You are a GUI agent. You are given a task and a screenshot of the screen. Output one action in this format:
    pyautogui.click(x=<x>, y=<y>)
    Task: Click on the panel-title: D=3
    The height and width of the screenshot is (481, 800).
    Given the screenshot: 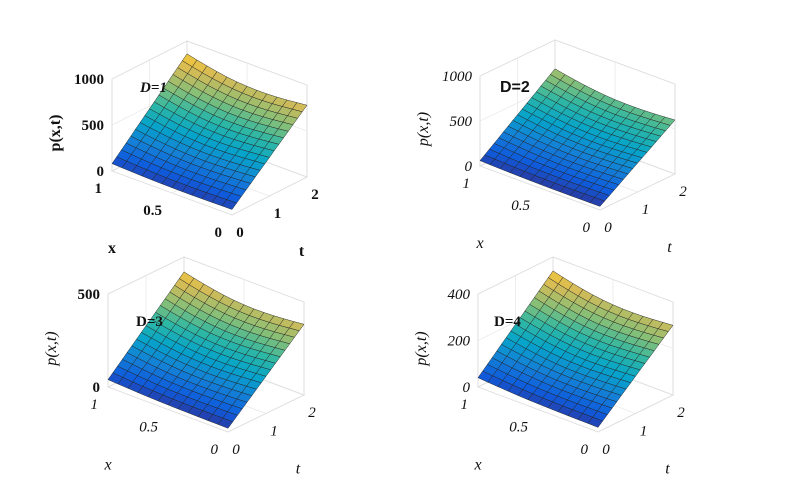 What is the action you would take?
    pyautogui.click(x=149, y=322)
    